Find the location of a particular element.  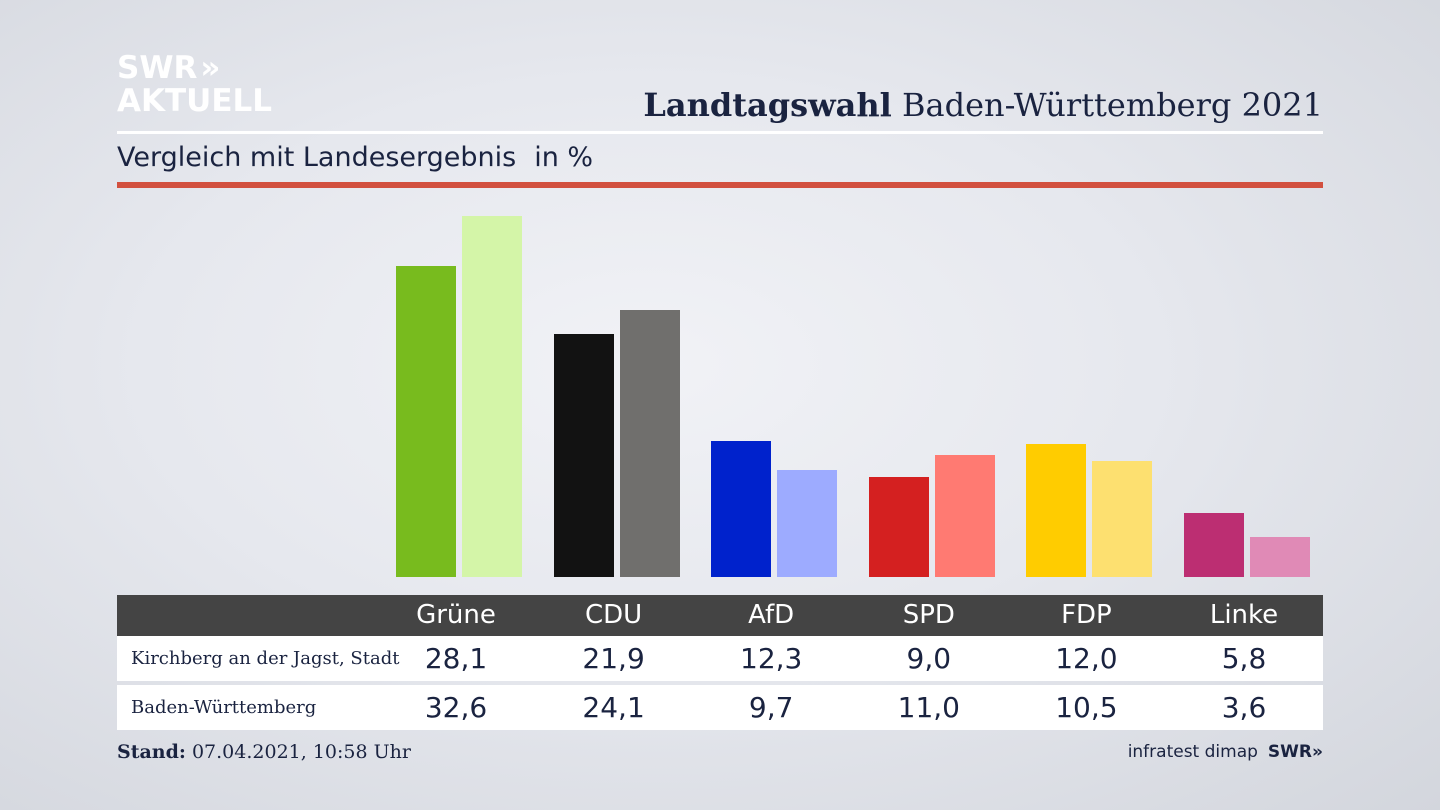

value-spd-local: 9,0 is located at coordinates (929, 658).